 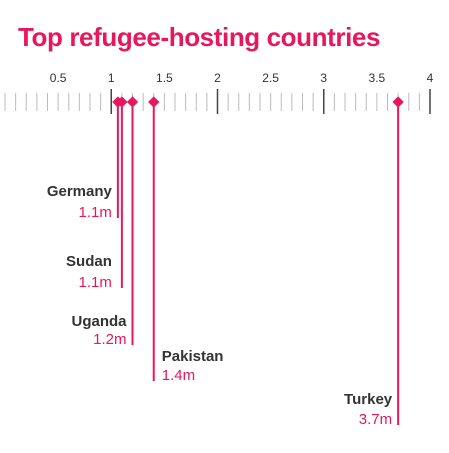 What do you see at coordinates (111, 78) in the screenshot?
I see `tick-label: 1` at bounding box center [111, 78].